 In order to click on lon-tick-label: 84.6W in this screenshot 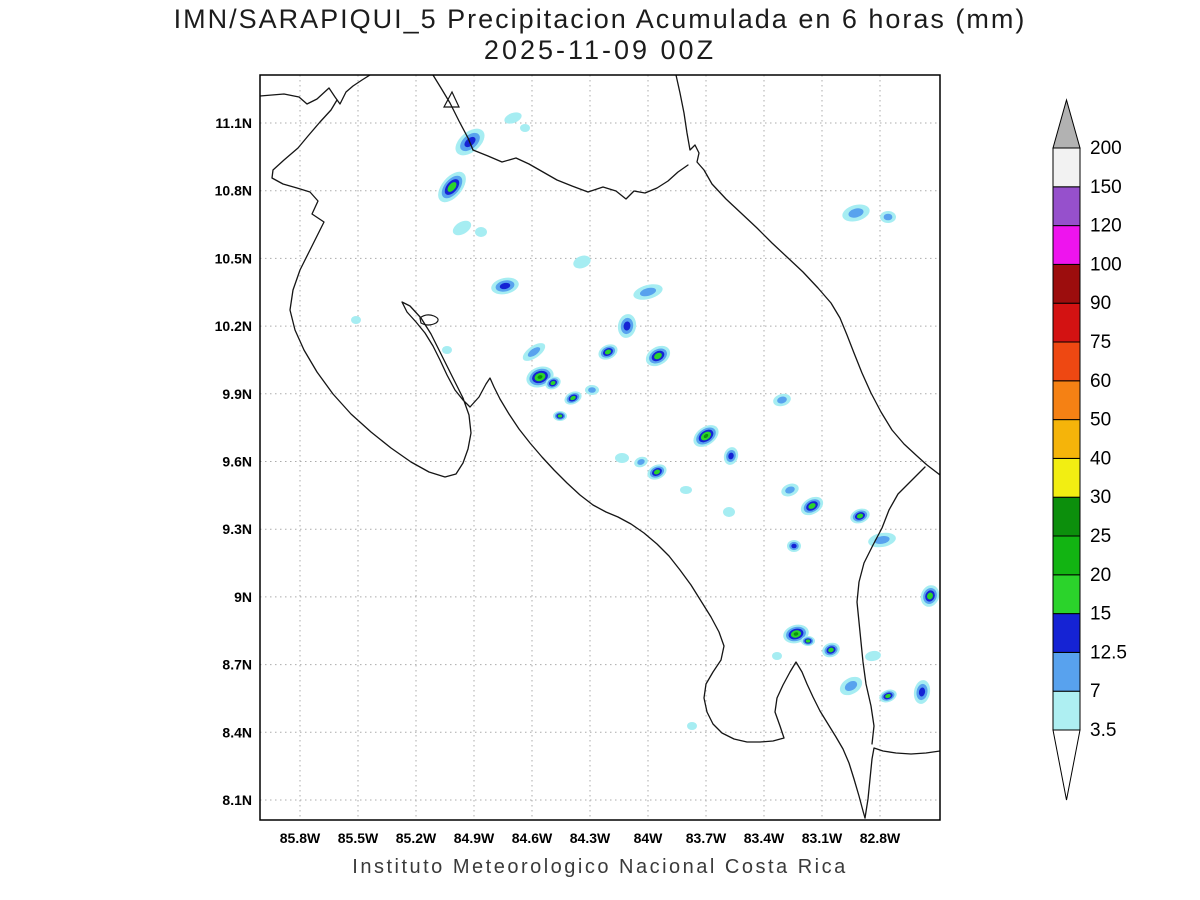, I will do `click(532, 838)`.